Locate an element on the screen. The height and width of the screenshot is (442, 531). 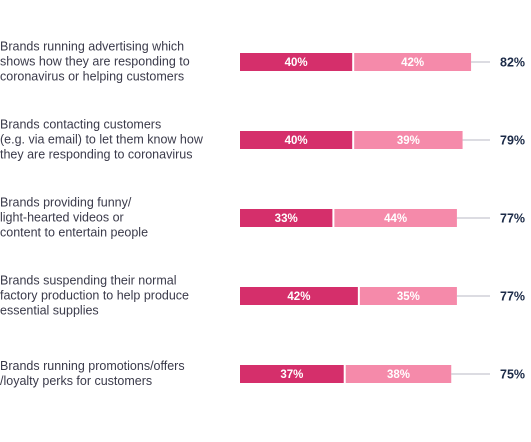
category-label: coronavirus or helping customers is located at coordinates (92, 76).